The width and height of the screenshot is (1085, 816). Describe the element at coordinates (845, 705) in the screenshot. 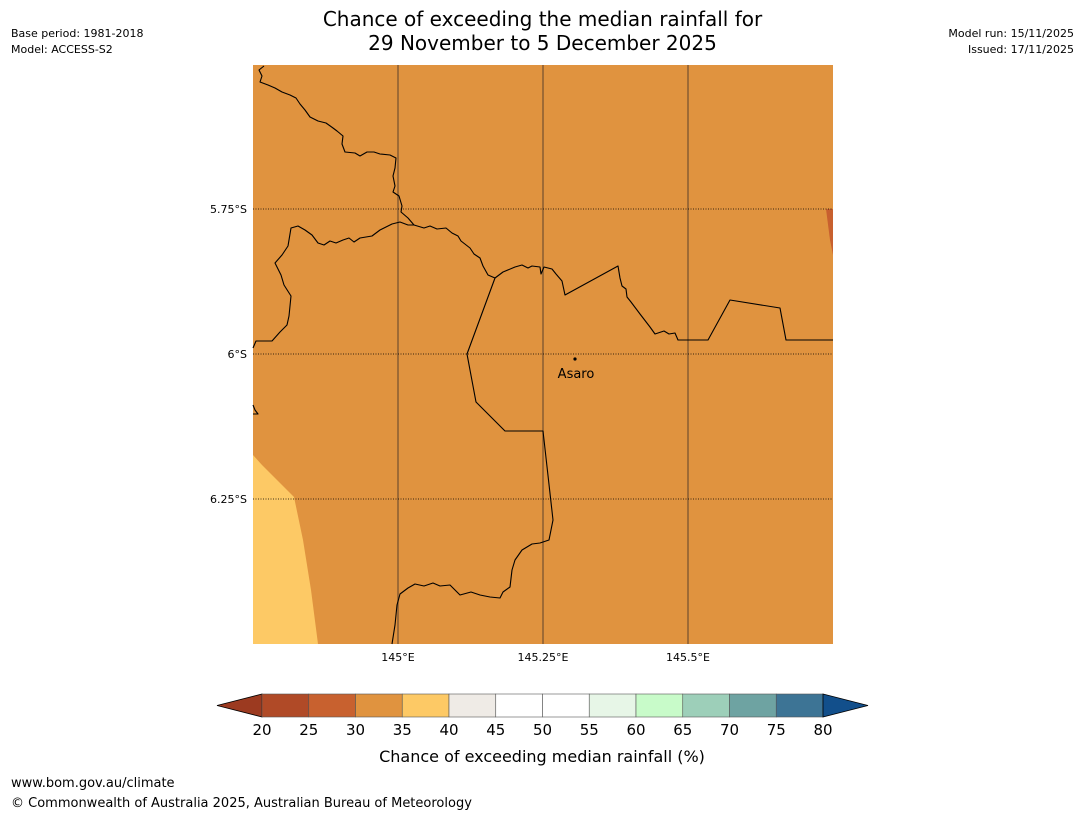

I see `colorbar-extend-high` at that location.